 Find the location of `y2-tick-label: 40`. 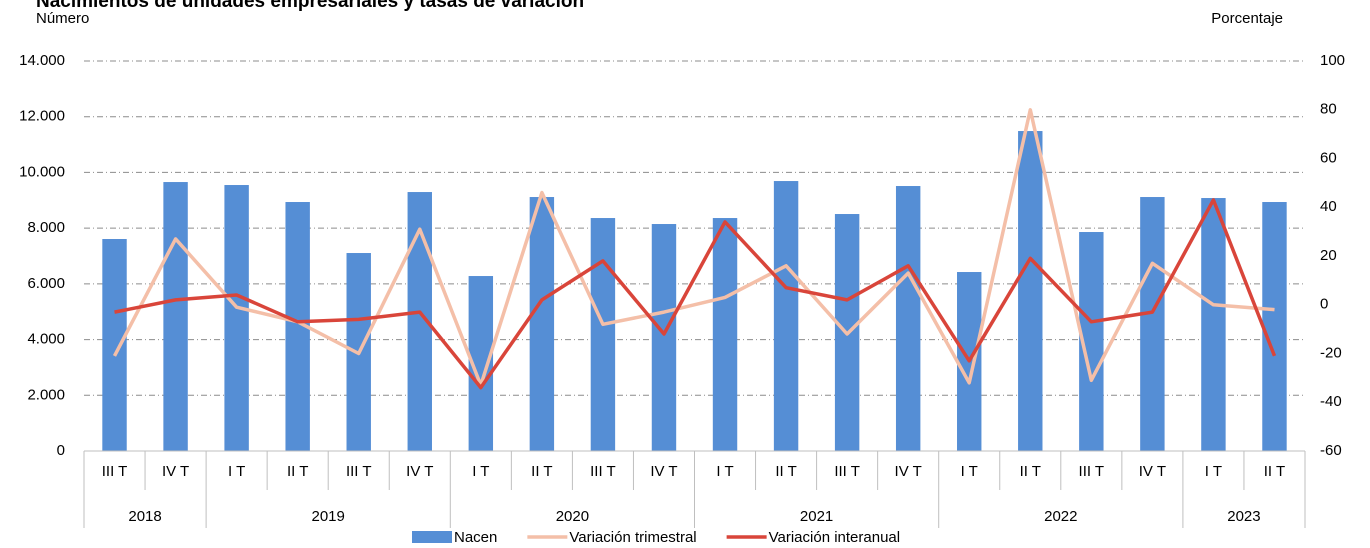

y2-tick-label: 40 is located at coordinates (1328, 206).